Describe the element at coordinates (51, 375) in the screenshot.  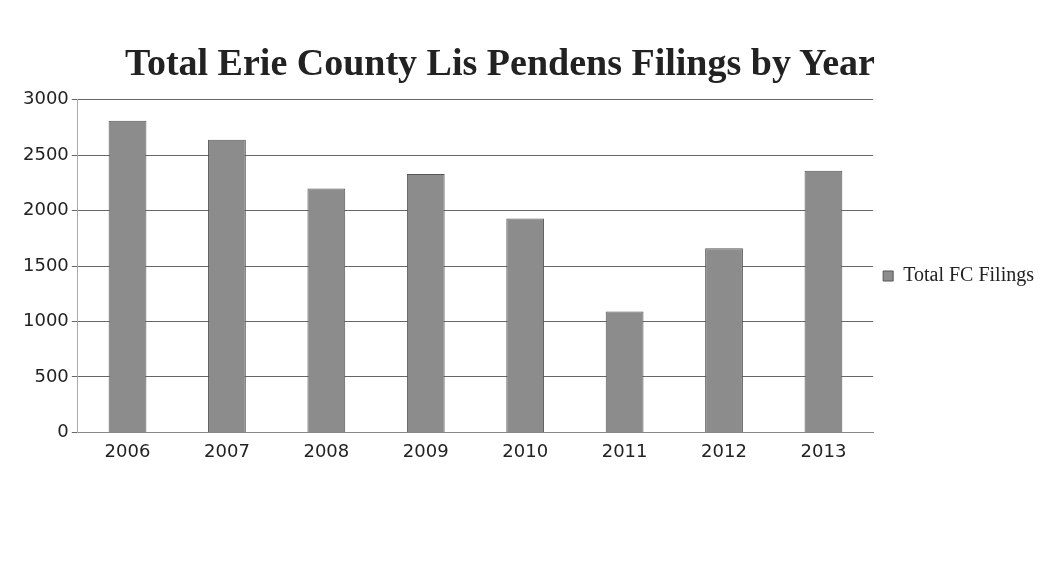
I see `y-tick-label: 500` at that location.